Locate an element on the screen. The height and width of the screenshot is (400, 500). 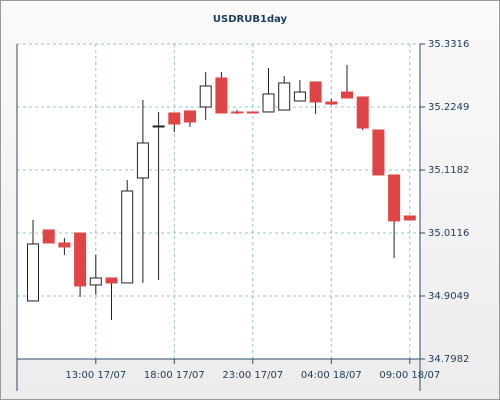
chart-title: USDRUB1day is located at coordinates (250, 19).